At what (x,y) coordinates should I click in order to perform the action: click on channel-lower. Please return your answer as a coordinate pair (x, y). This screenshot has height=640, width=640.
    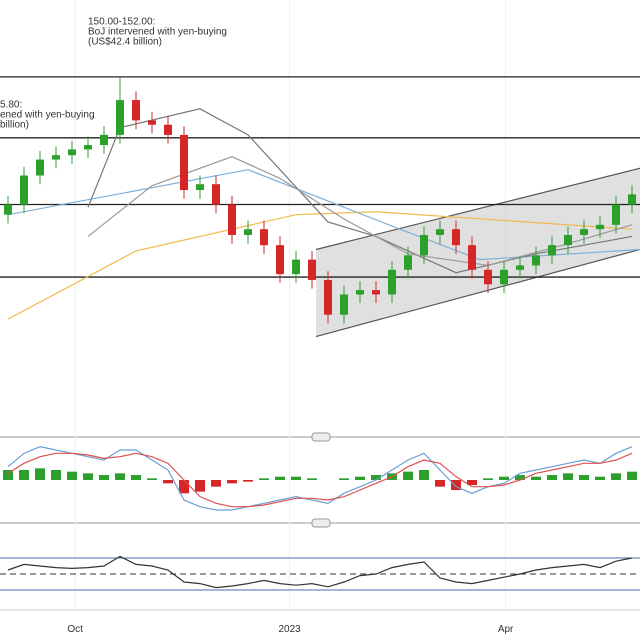
    Looking at the image, I should click on (477, 293).